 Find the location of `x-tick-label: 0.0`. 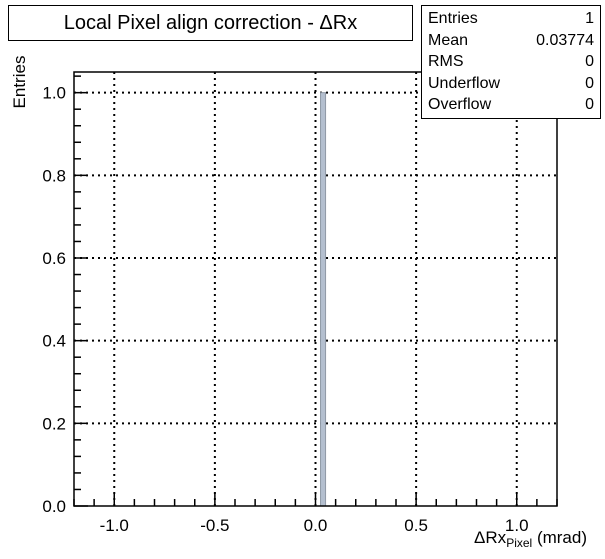

x-tick-label: 0.0 is located at coordinates (316, 525).